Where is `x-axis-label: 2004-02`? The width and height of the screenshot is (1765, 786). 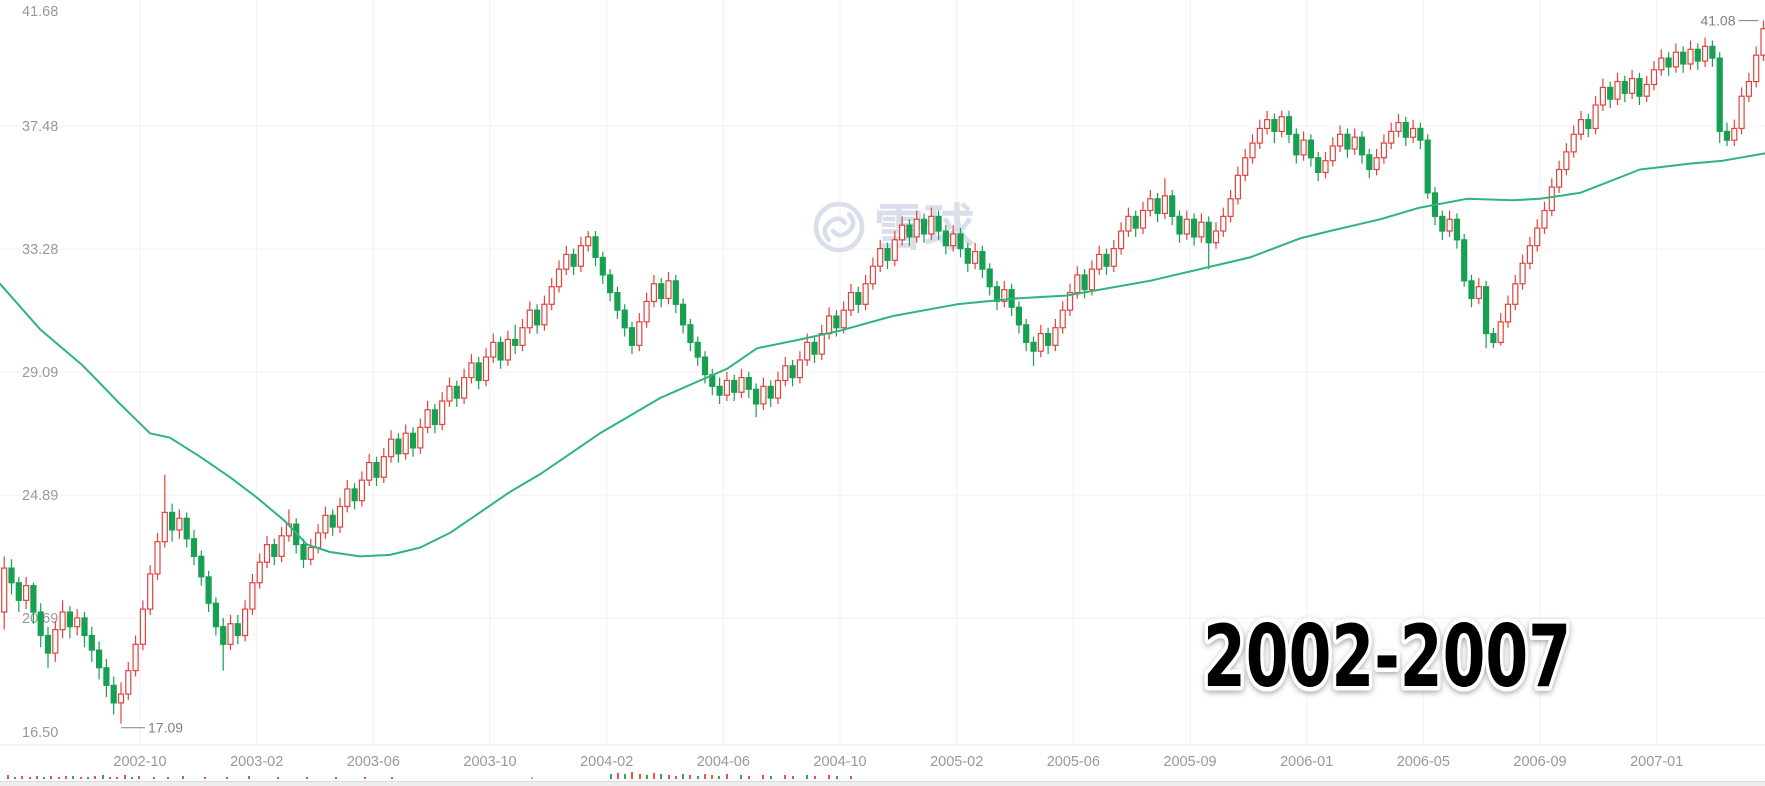
x-axis-label: 2004-02 is located at coordinates (606, 762).